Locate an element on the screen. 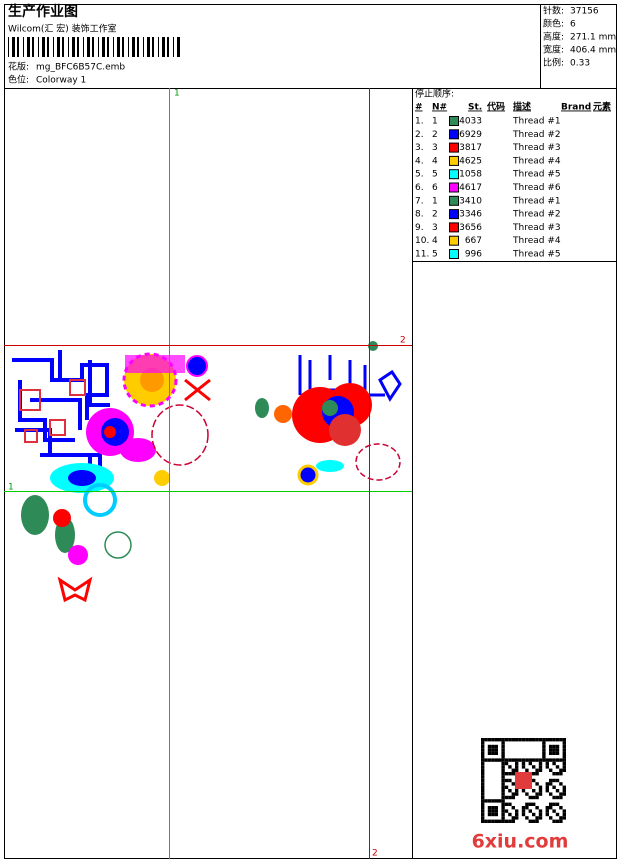  description: Thread #4 is located at coordinates (536, 161).